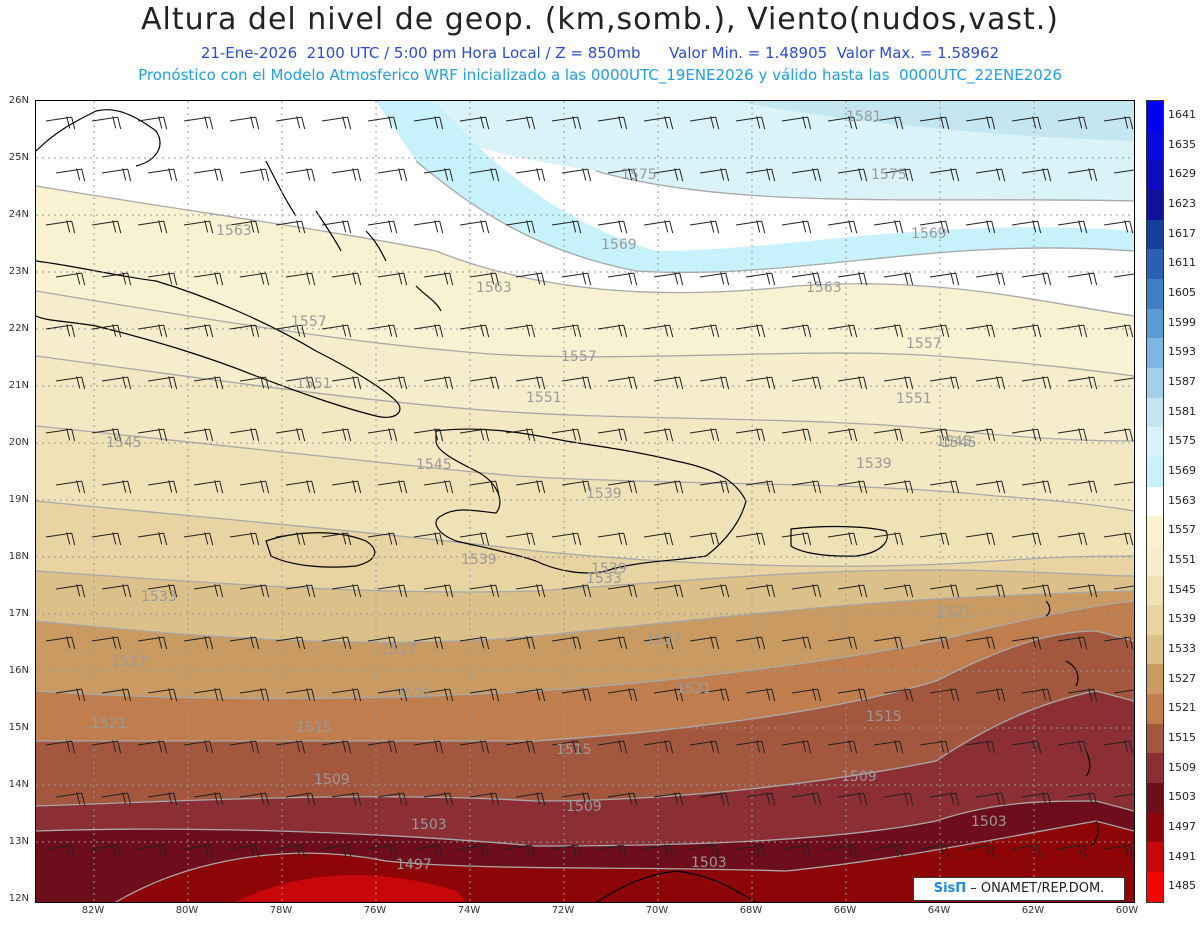 Image resolution: width=1200 pixels, height=927 pixels. What do you see at coordinates (676, 886) in the screenshot?
I see `south-america-coastline` at bounding box center [676, 886].